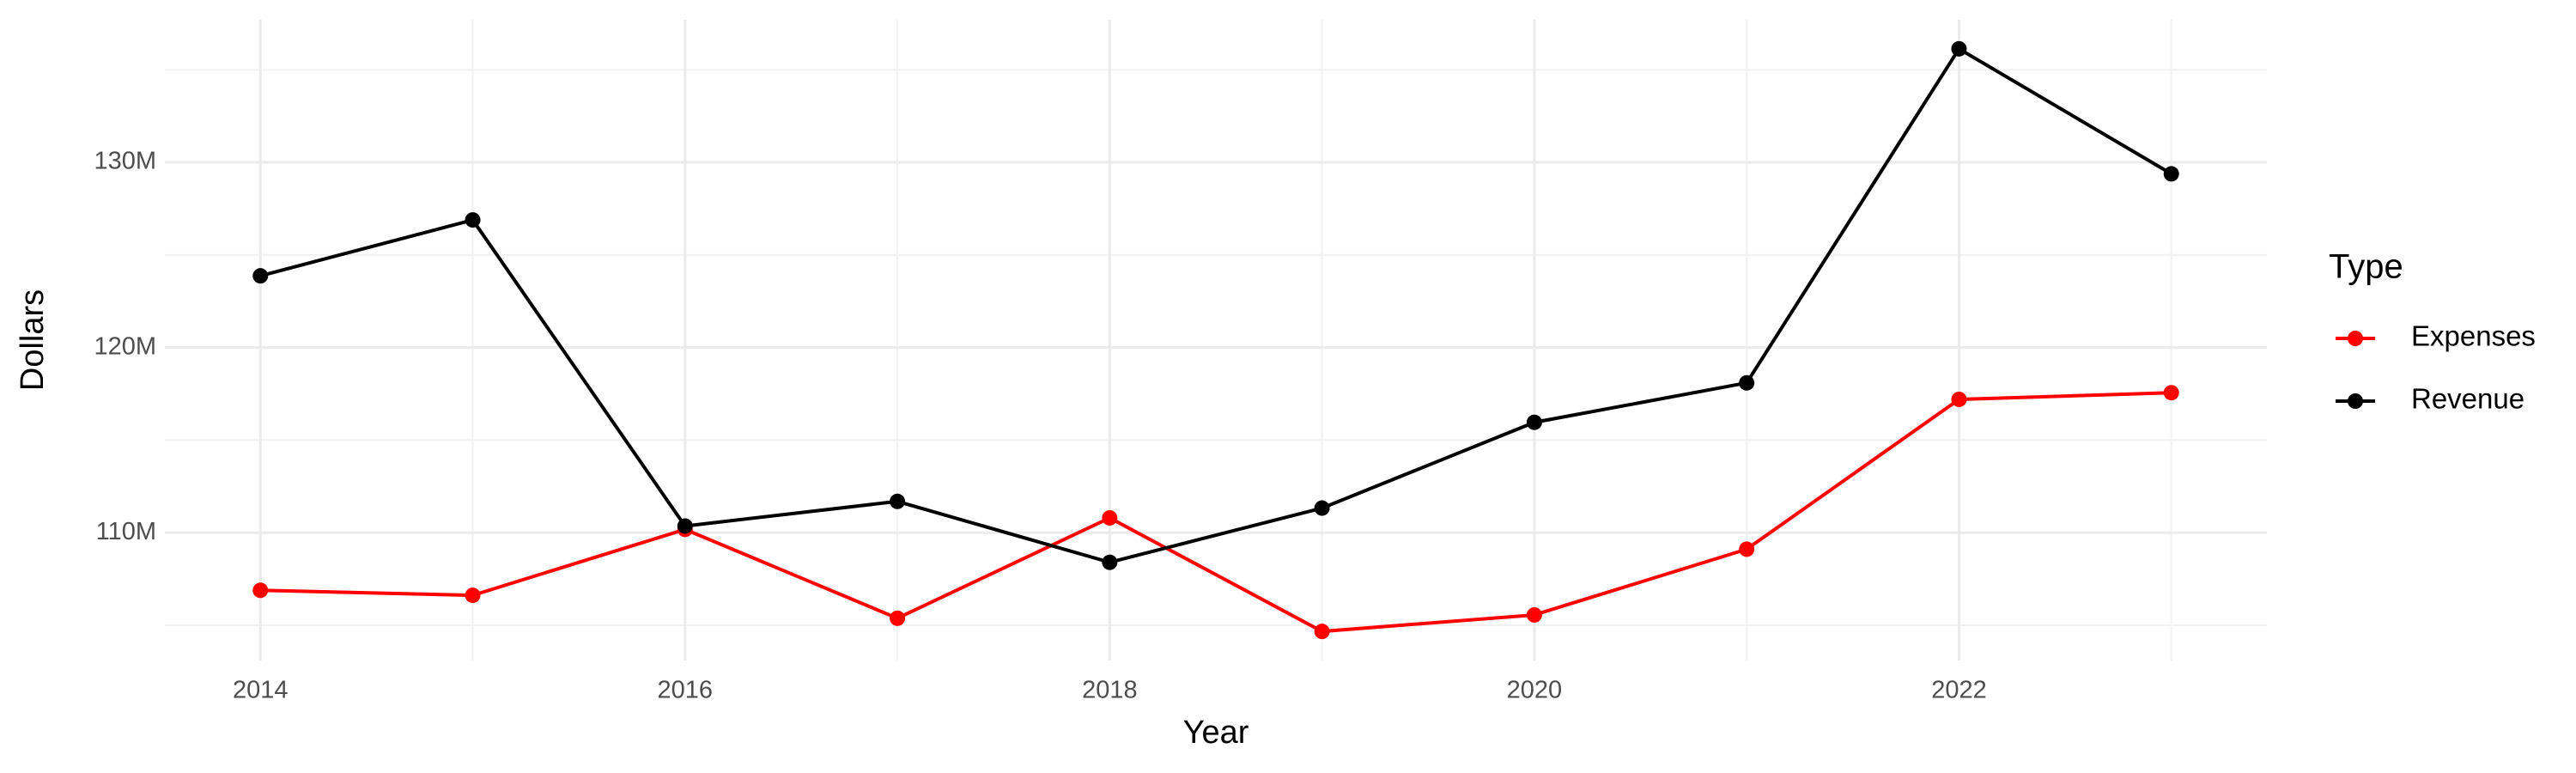  Describe the element at coordinates (2467, 399) in the screenshot. I see `legend-label: Revenue` at that location.